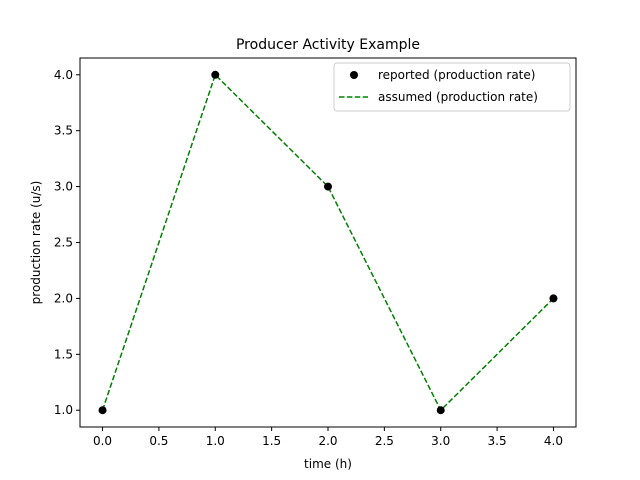  I want to click on x-tick-label: 1.5, so click(271, 441).